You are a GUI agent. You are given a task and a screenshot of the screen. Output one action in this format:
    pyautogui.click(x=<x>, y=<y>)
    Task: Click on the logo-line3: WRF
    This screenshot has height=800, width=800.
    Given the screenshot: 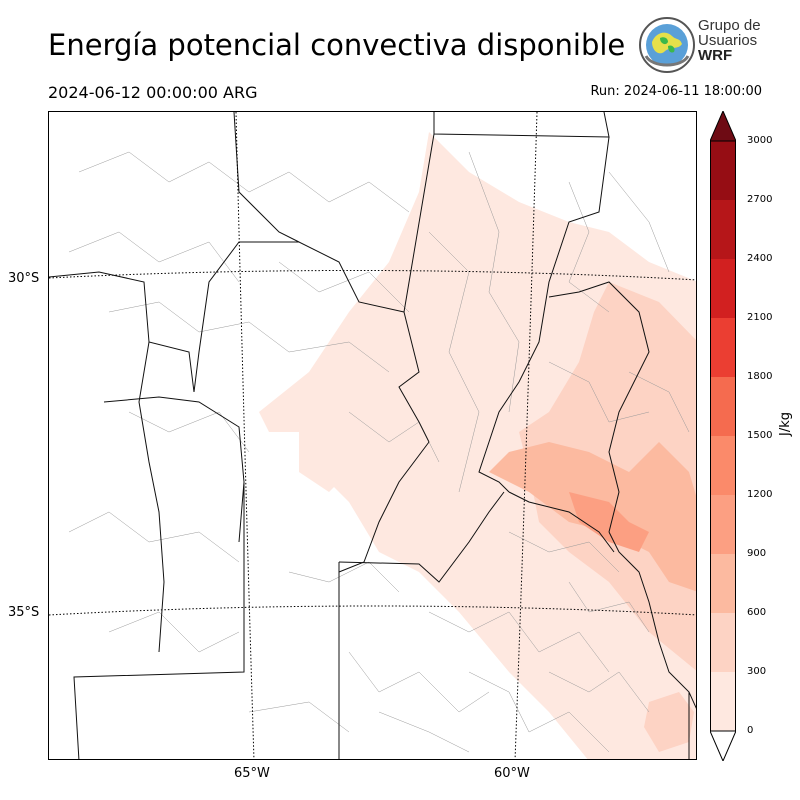 What is the action you would take?
    pyautogui.click(x=715, y=55)
    